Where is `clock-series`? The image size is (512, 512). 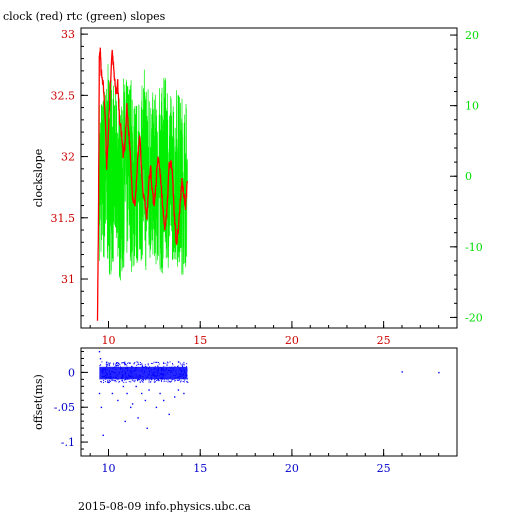 clock-series is located at coordinates (142, 184).